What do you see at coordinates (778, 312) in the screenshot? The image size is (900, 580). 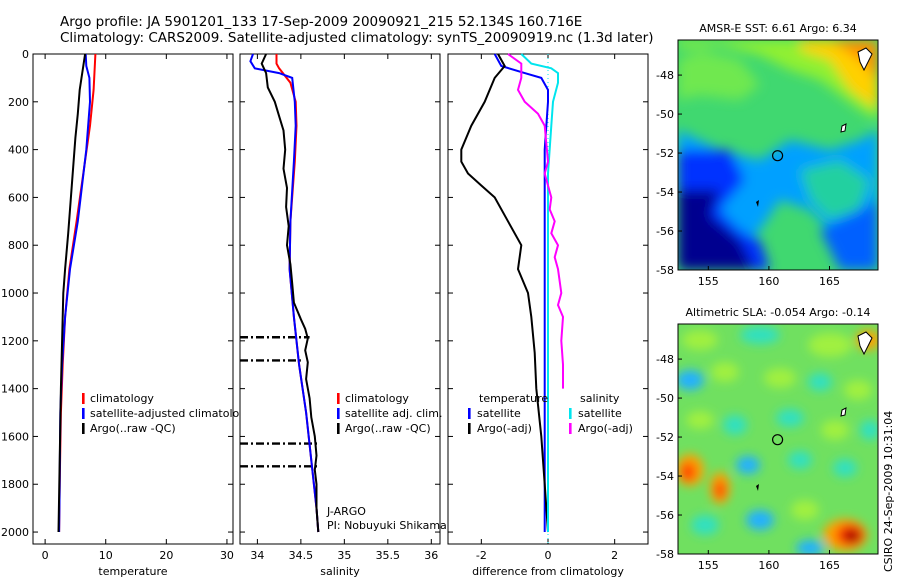 I see `sla-map-title: Altimetric SLA: -0.054 Argo: -0.14` at bounding box center [778, 312].